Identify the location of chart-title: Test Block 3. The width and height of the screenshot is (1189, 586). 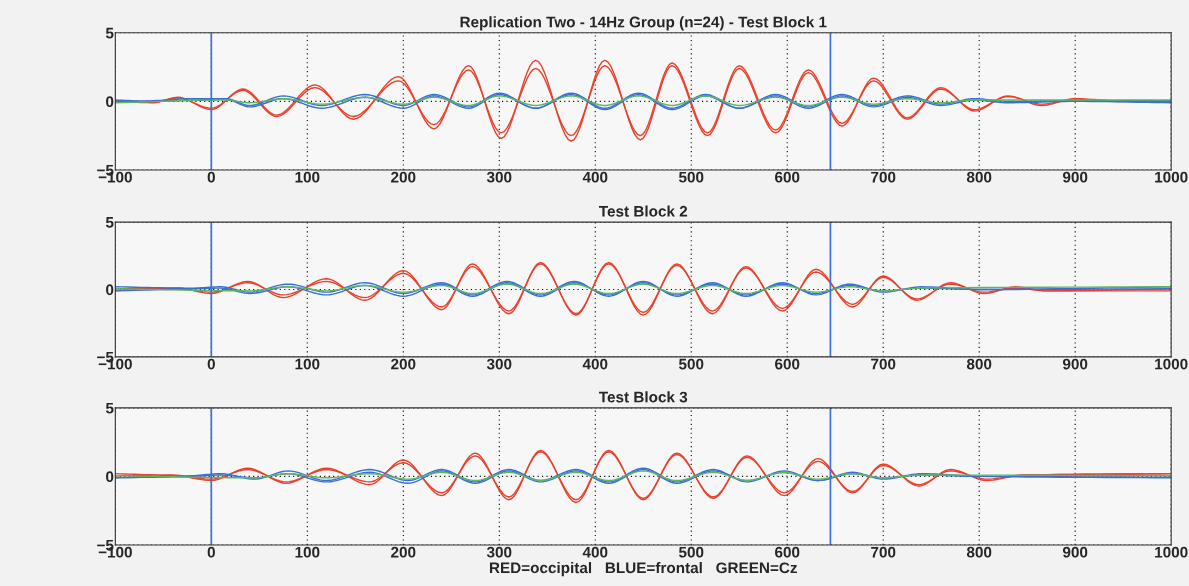
(643, 397).